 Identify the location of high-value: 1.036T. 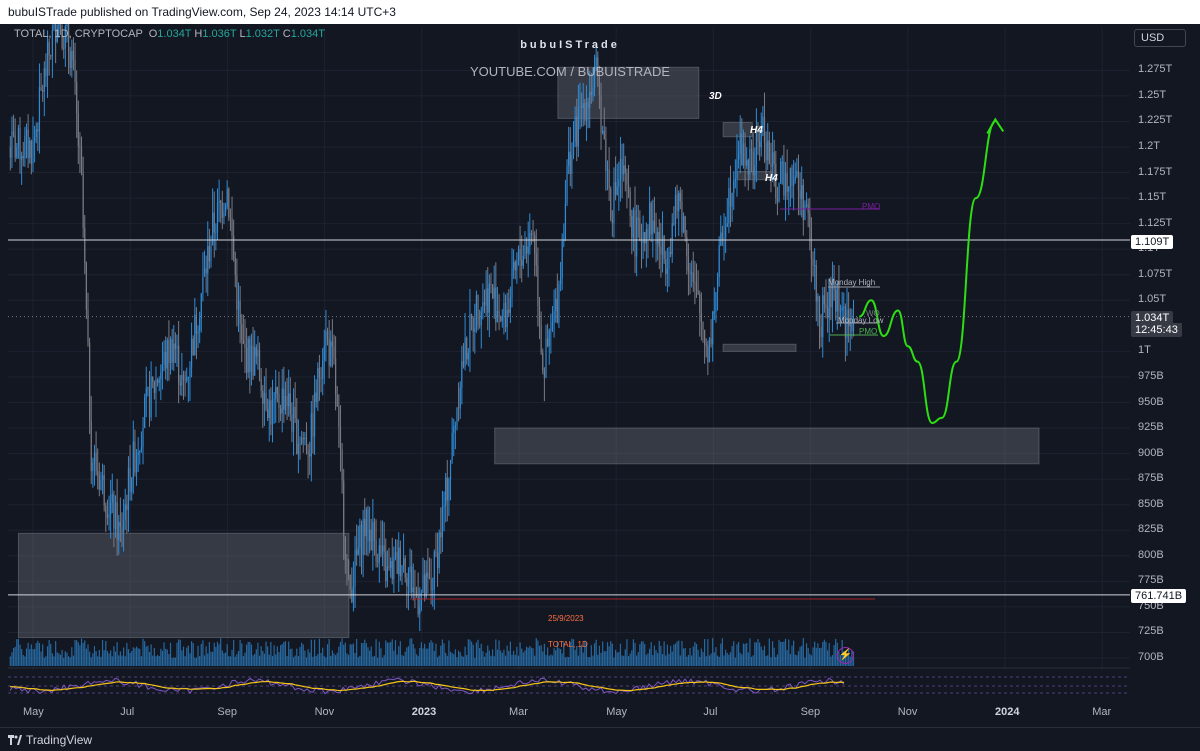
(219, 34).